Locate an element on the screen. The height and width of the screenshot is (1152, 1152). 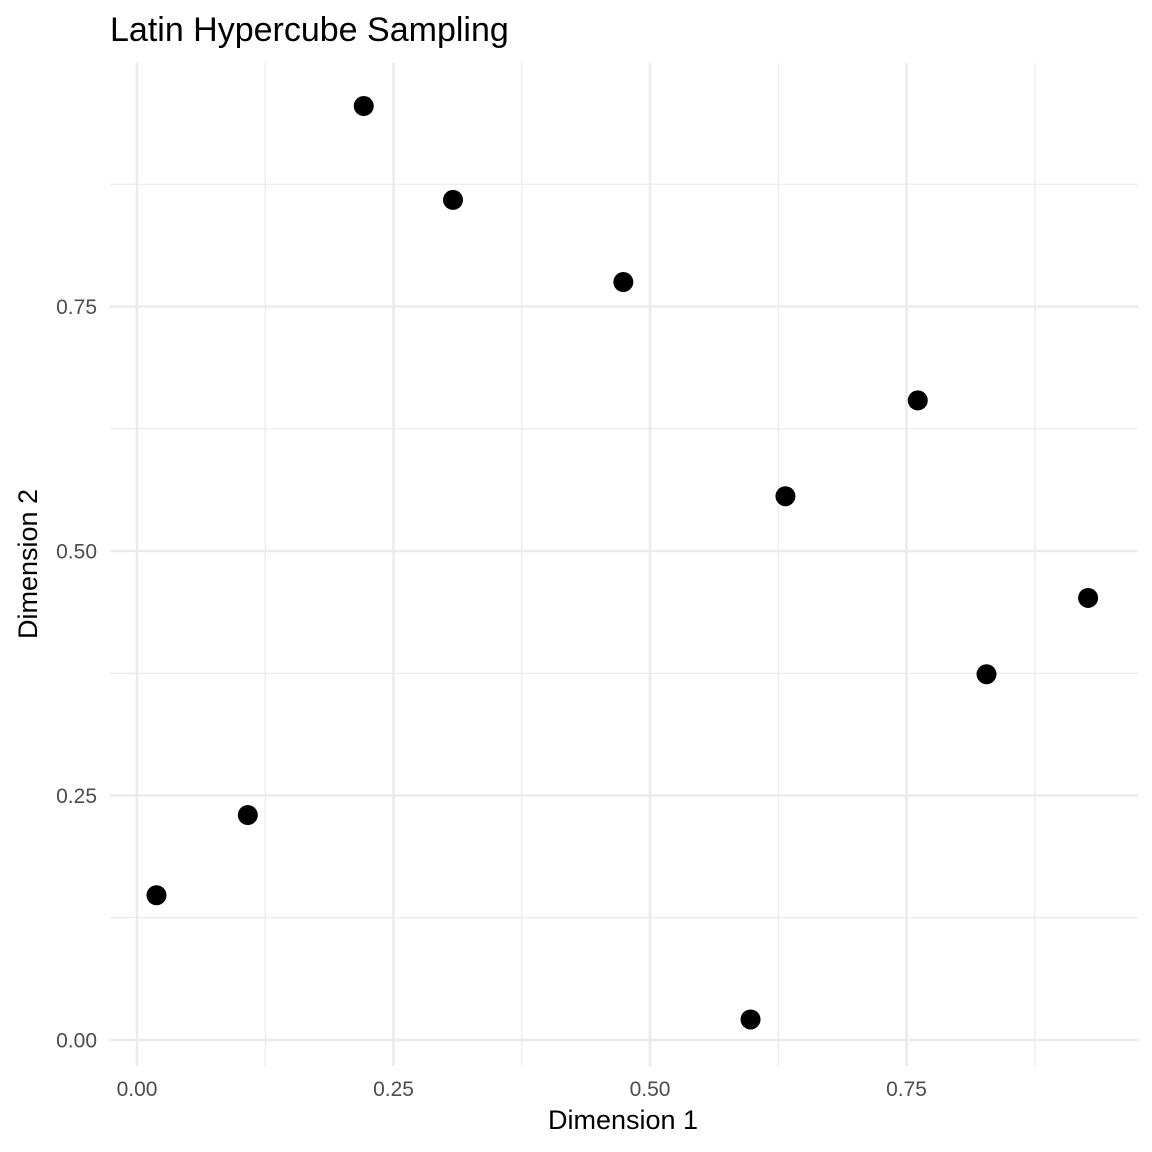
y-tick-label: 0.25 is located at coordinates (76, 796).